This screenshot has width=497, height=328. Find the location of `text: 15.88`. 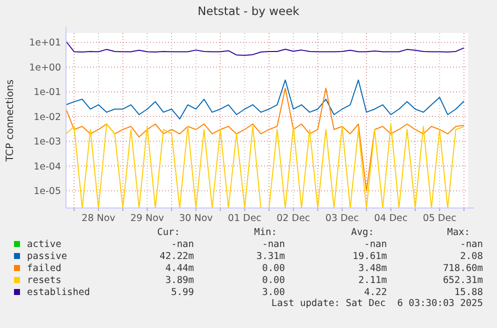

text: 15.88 is located at coordinates (469, 292).